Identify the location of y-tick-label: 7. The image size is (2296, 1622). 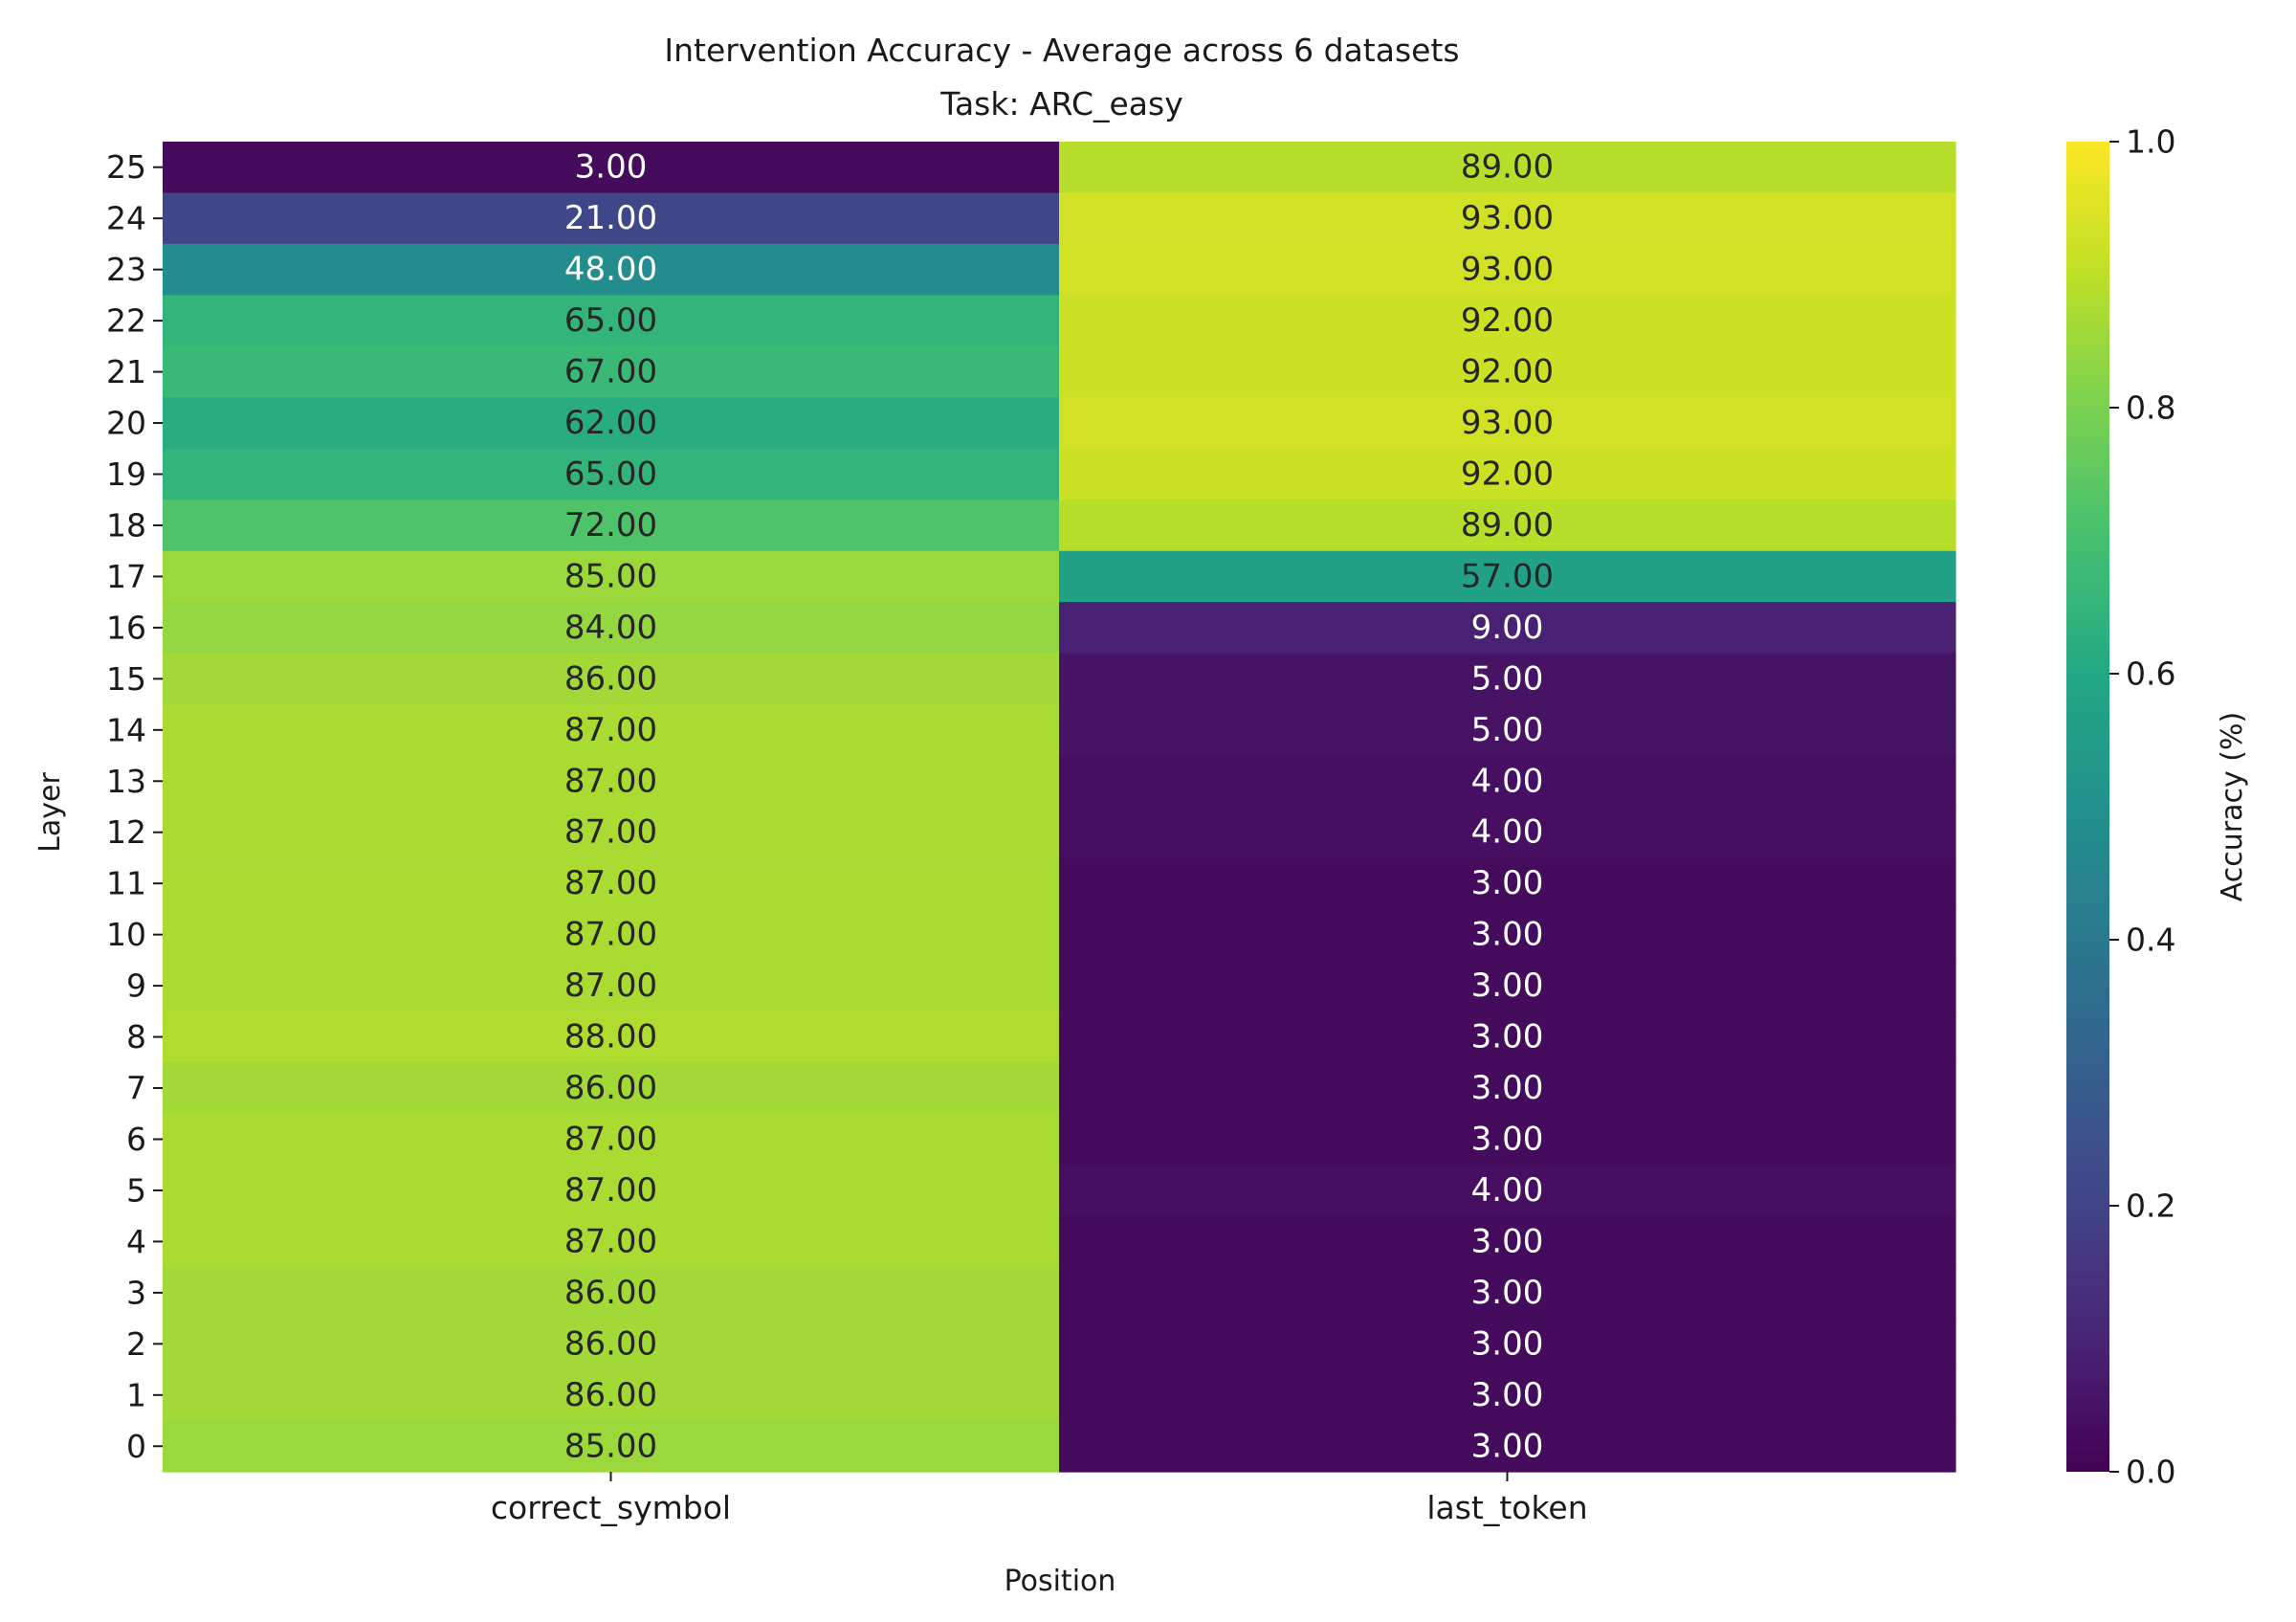
(136, 1088).